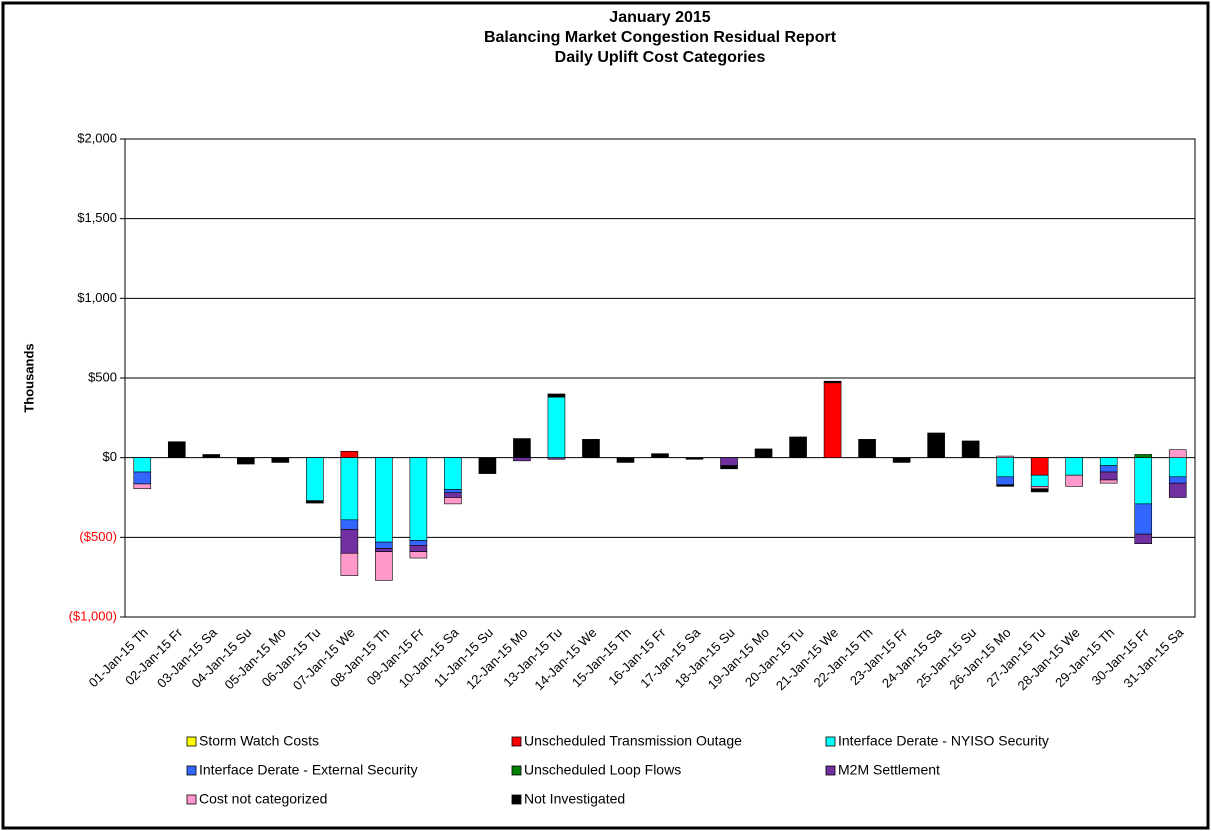 The height and width of the screenshot is (831, 1212). Describe the element at coordinates (943, 741) in the screenshot. I see `legend-label: Interface Derate - NYISO Security` at that location.